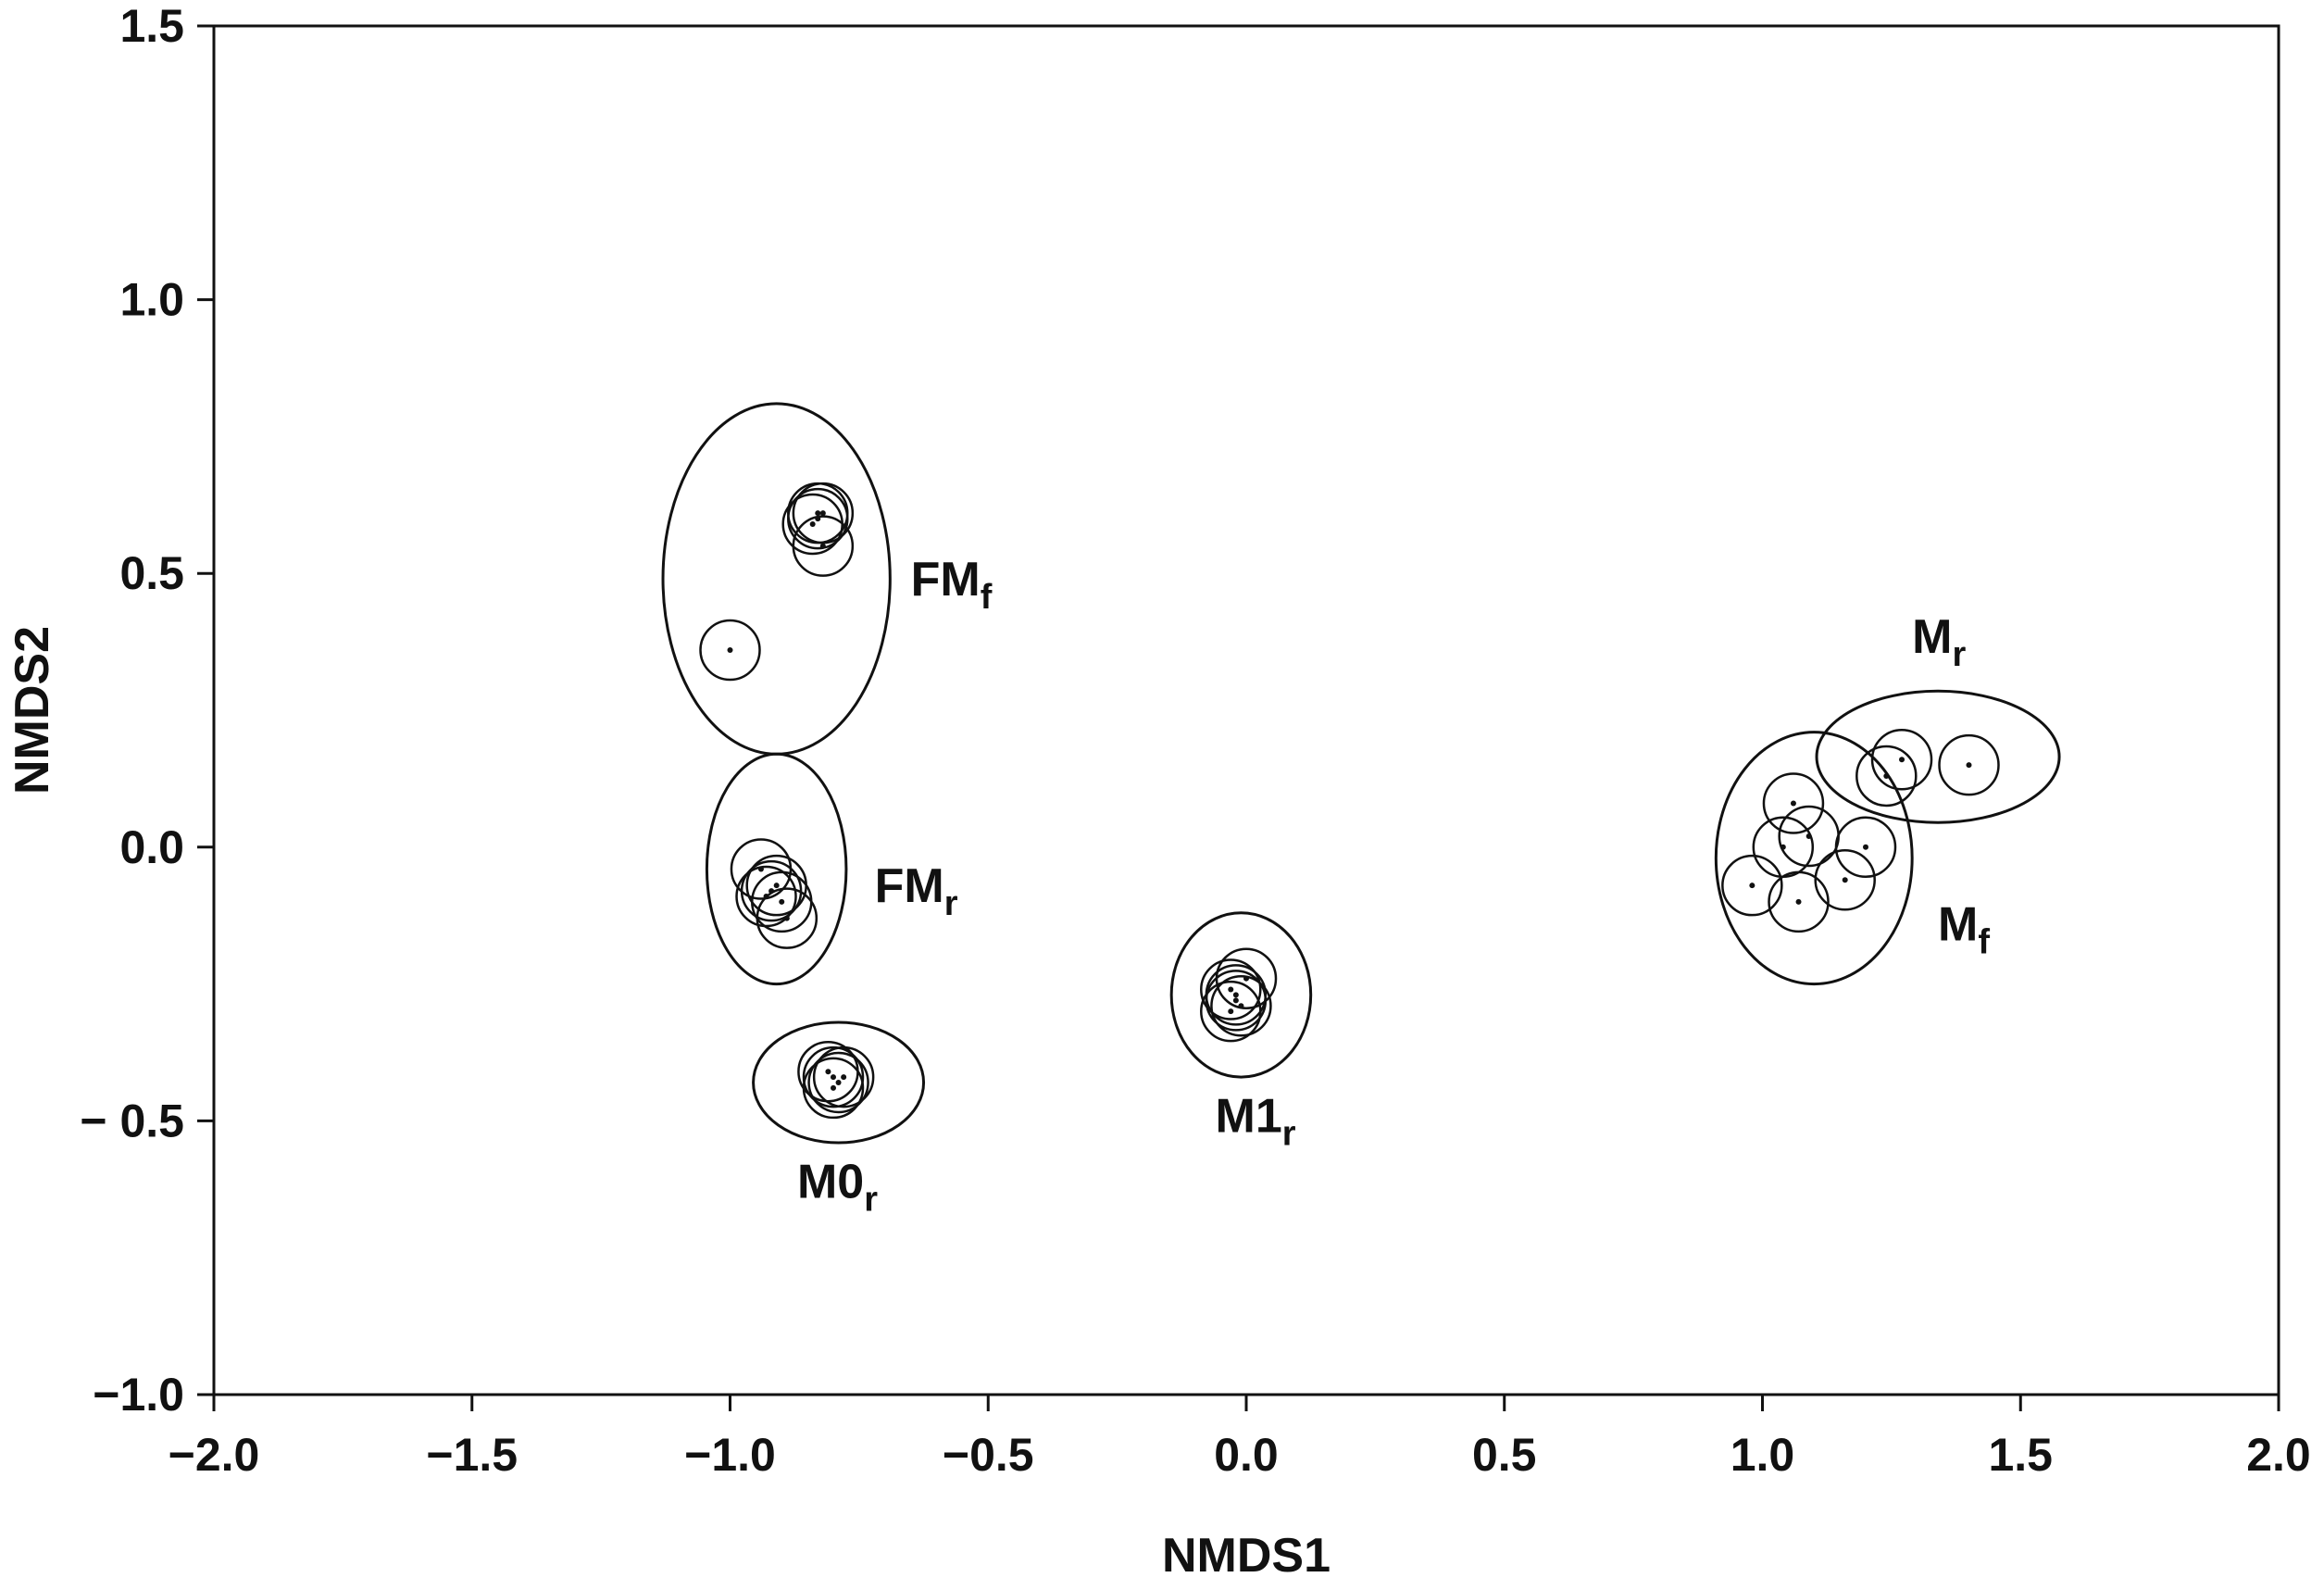 The image size is (2324, 1590). I want to click on group-m1-r: M1r, so click(1241, 1032).